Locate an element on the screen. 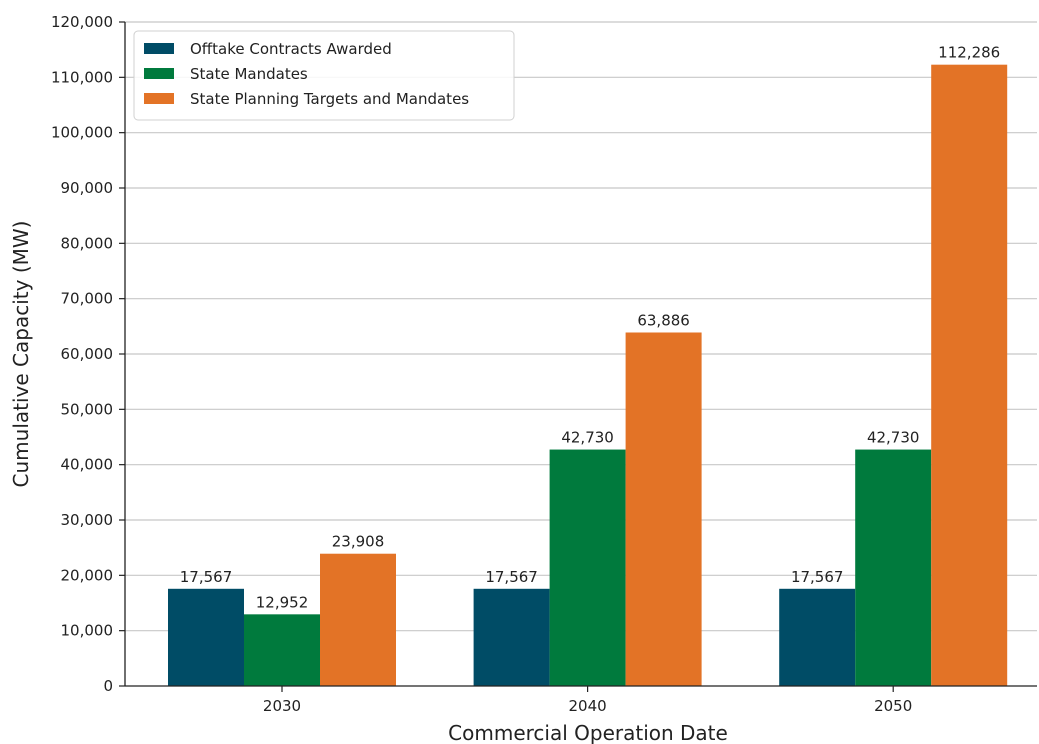 The width and height of the screenshot is (1039, 744). x-axis-title: Commercial Operation Date is located at coordinates (588, 732).